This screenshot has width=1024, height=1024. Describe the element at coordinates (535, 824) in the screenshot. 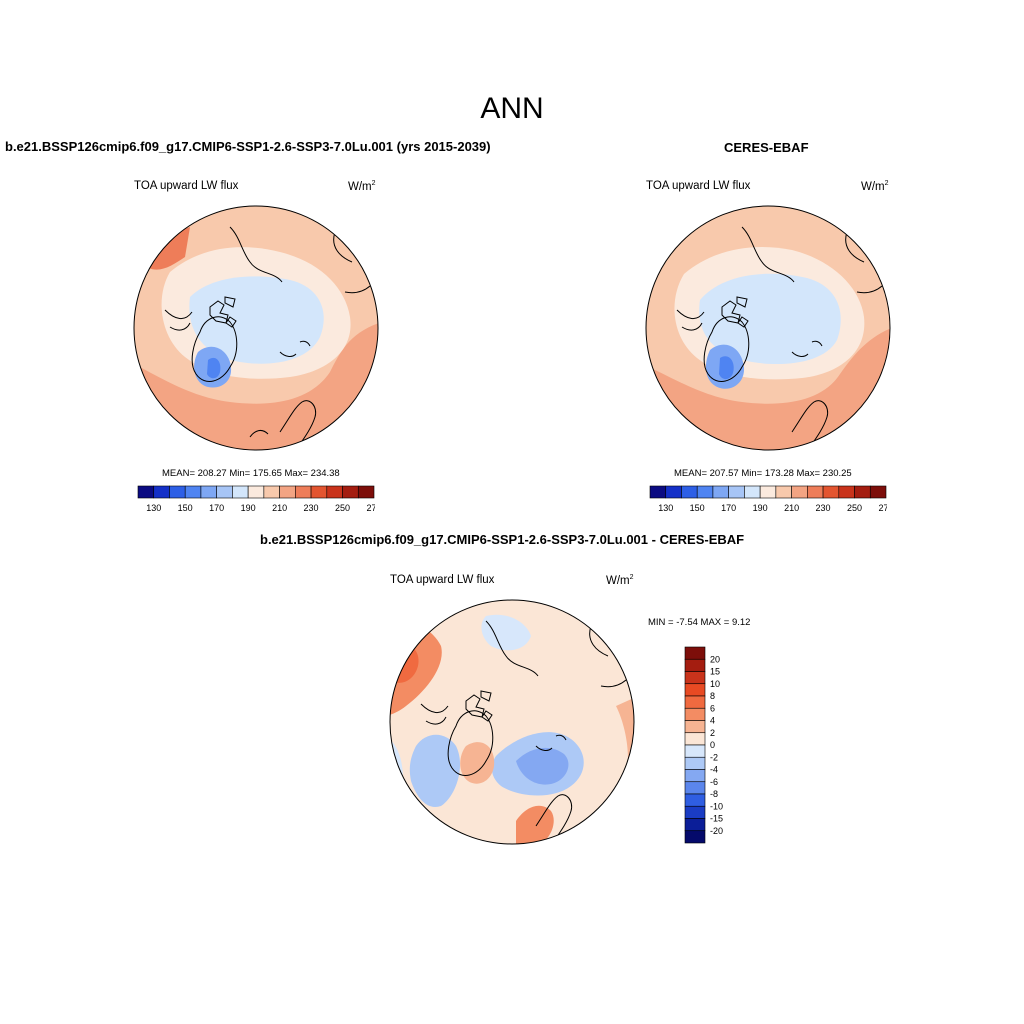

I see `map-field-warm-south` at that location.